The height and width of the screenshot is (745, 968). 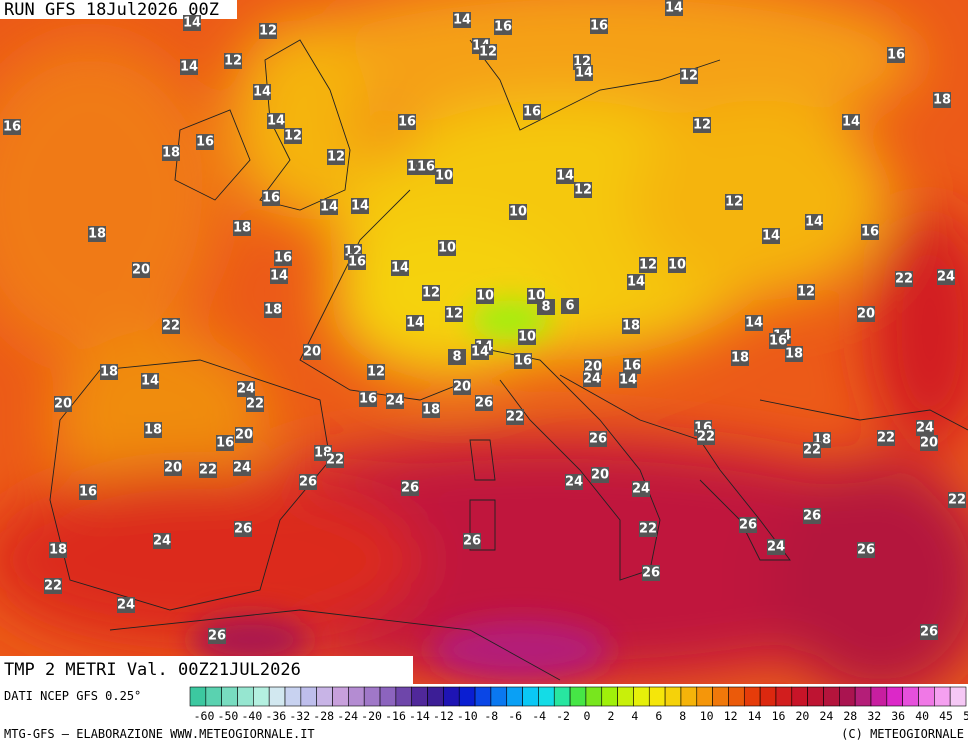 What do you see at coordinates (456, 357) in the screenshot?
I see `temperature-label: 8` at bounding box center [456, 357].